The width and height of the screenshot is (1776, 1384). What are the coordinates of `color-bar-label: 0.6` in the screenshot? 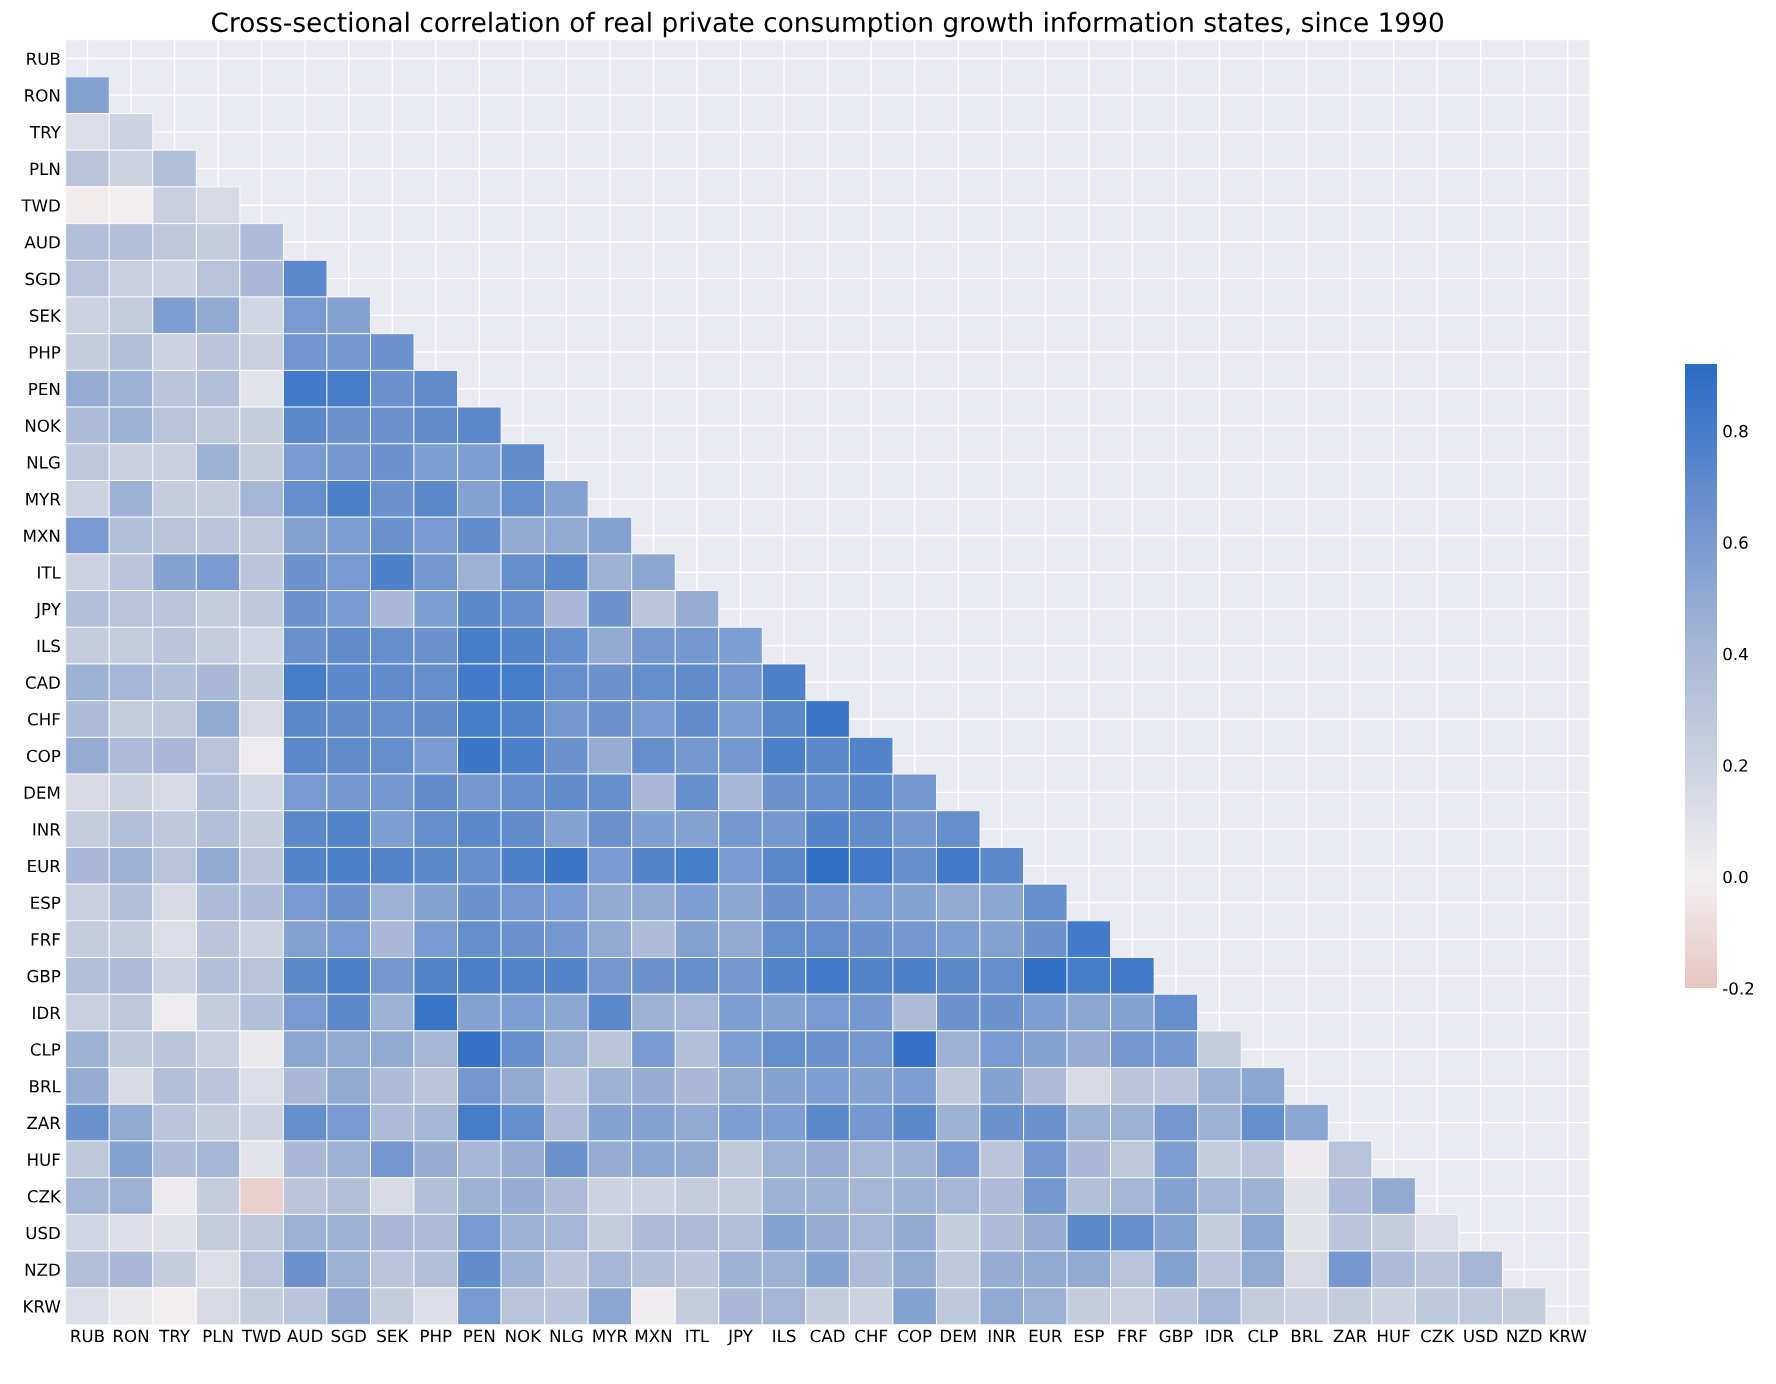 It's located at (1735, 542).